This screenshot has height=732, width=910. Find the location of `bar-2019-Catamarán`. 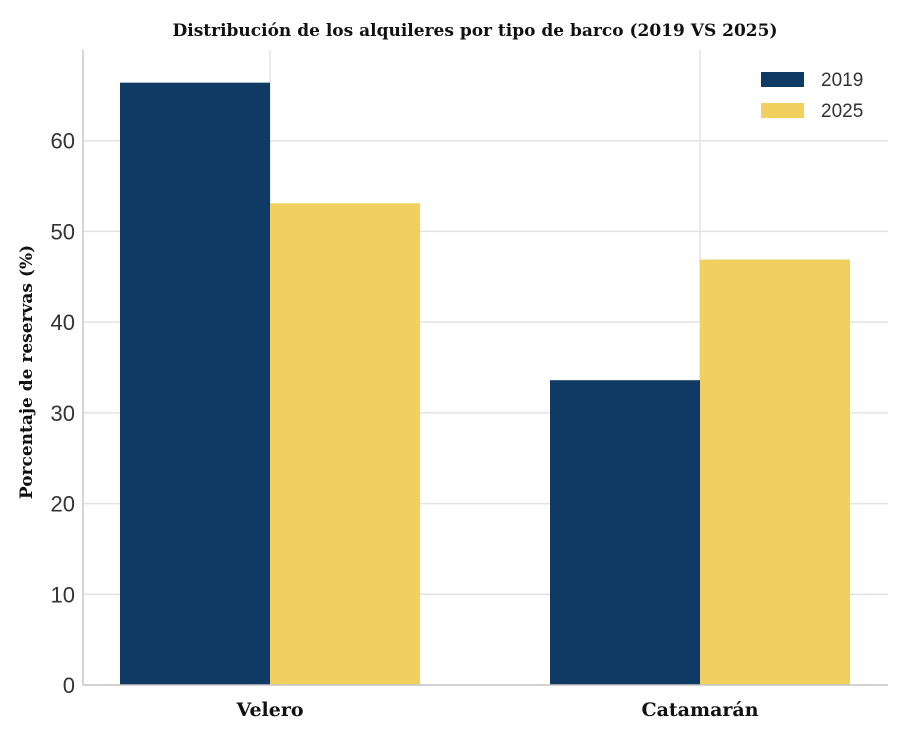

bar-2019-Catamarán is located at coordinates (625, 532).